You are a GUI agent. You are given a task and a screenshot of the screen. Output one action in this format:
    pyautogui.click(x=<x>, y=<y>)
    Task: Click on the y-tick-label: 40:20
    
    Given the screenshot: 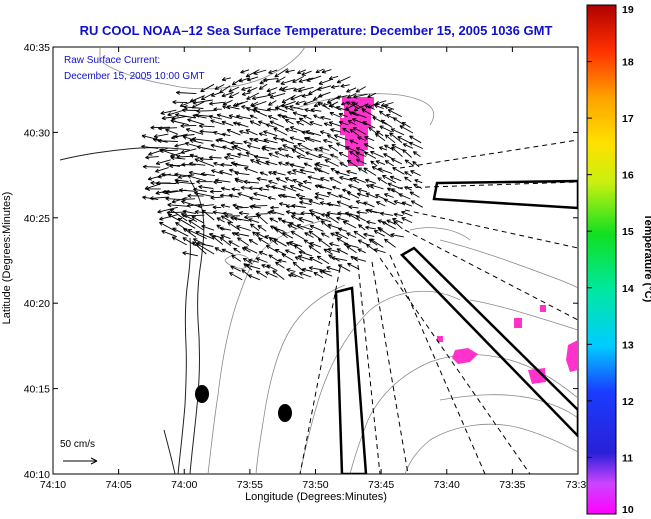 What is the action you would take?
    pyautogui.click(x=37, y=304)
    